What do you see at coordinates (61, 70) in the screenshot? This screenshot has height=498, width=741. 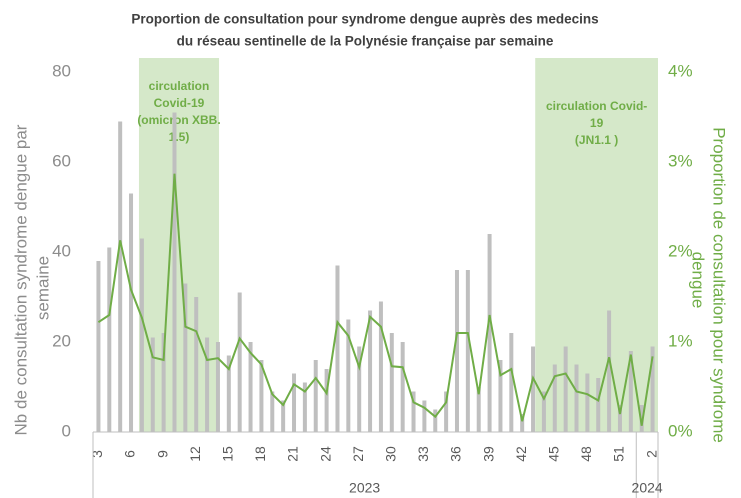 I see `y-tick-label: 80` at bounding box center [61, 70].